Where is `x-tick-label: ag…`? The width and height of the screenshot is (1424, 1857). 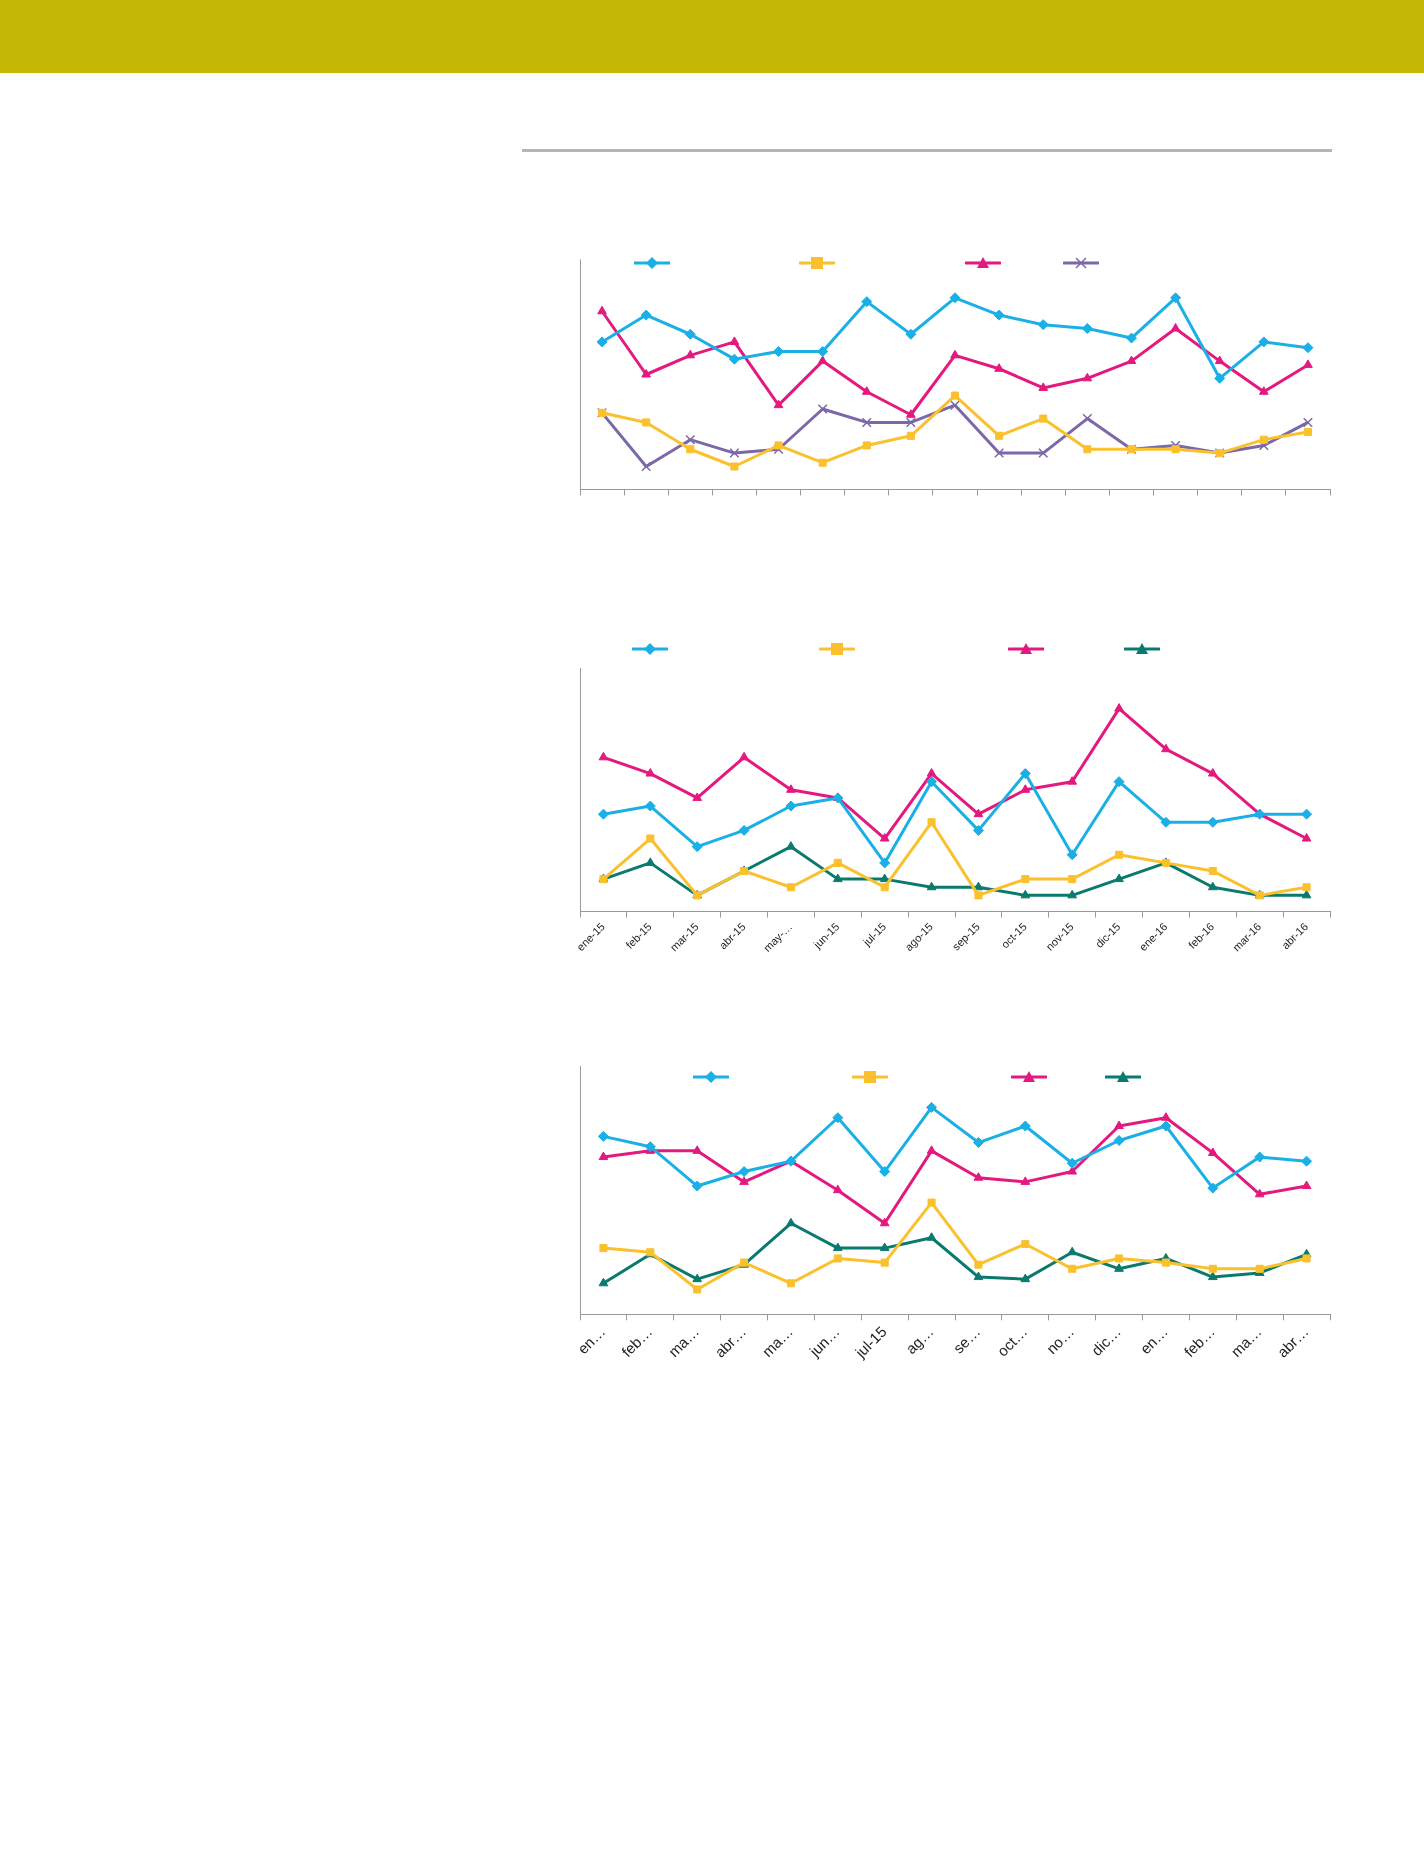
x-tick-label: ag… is located at coordinates (919, 1340).